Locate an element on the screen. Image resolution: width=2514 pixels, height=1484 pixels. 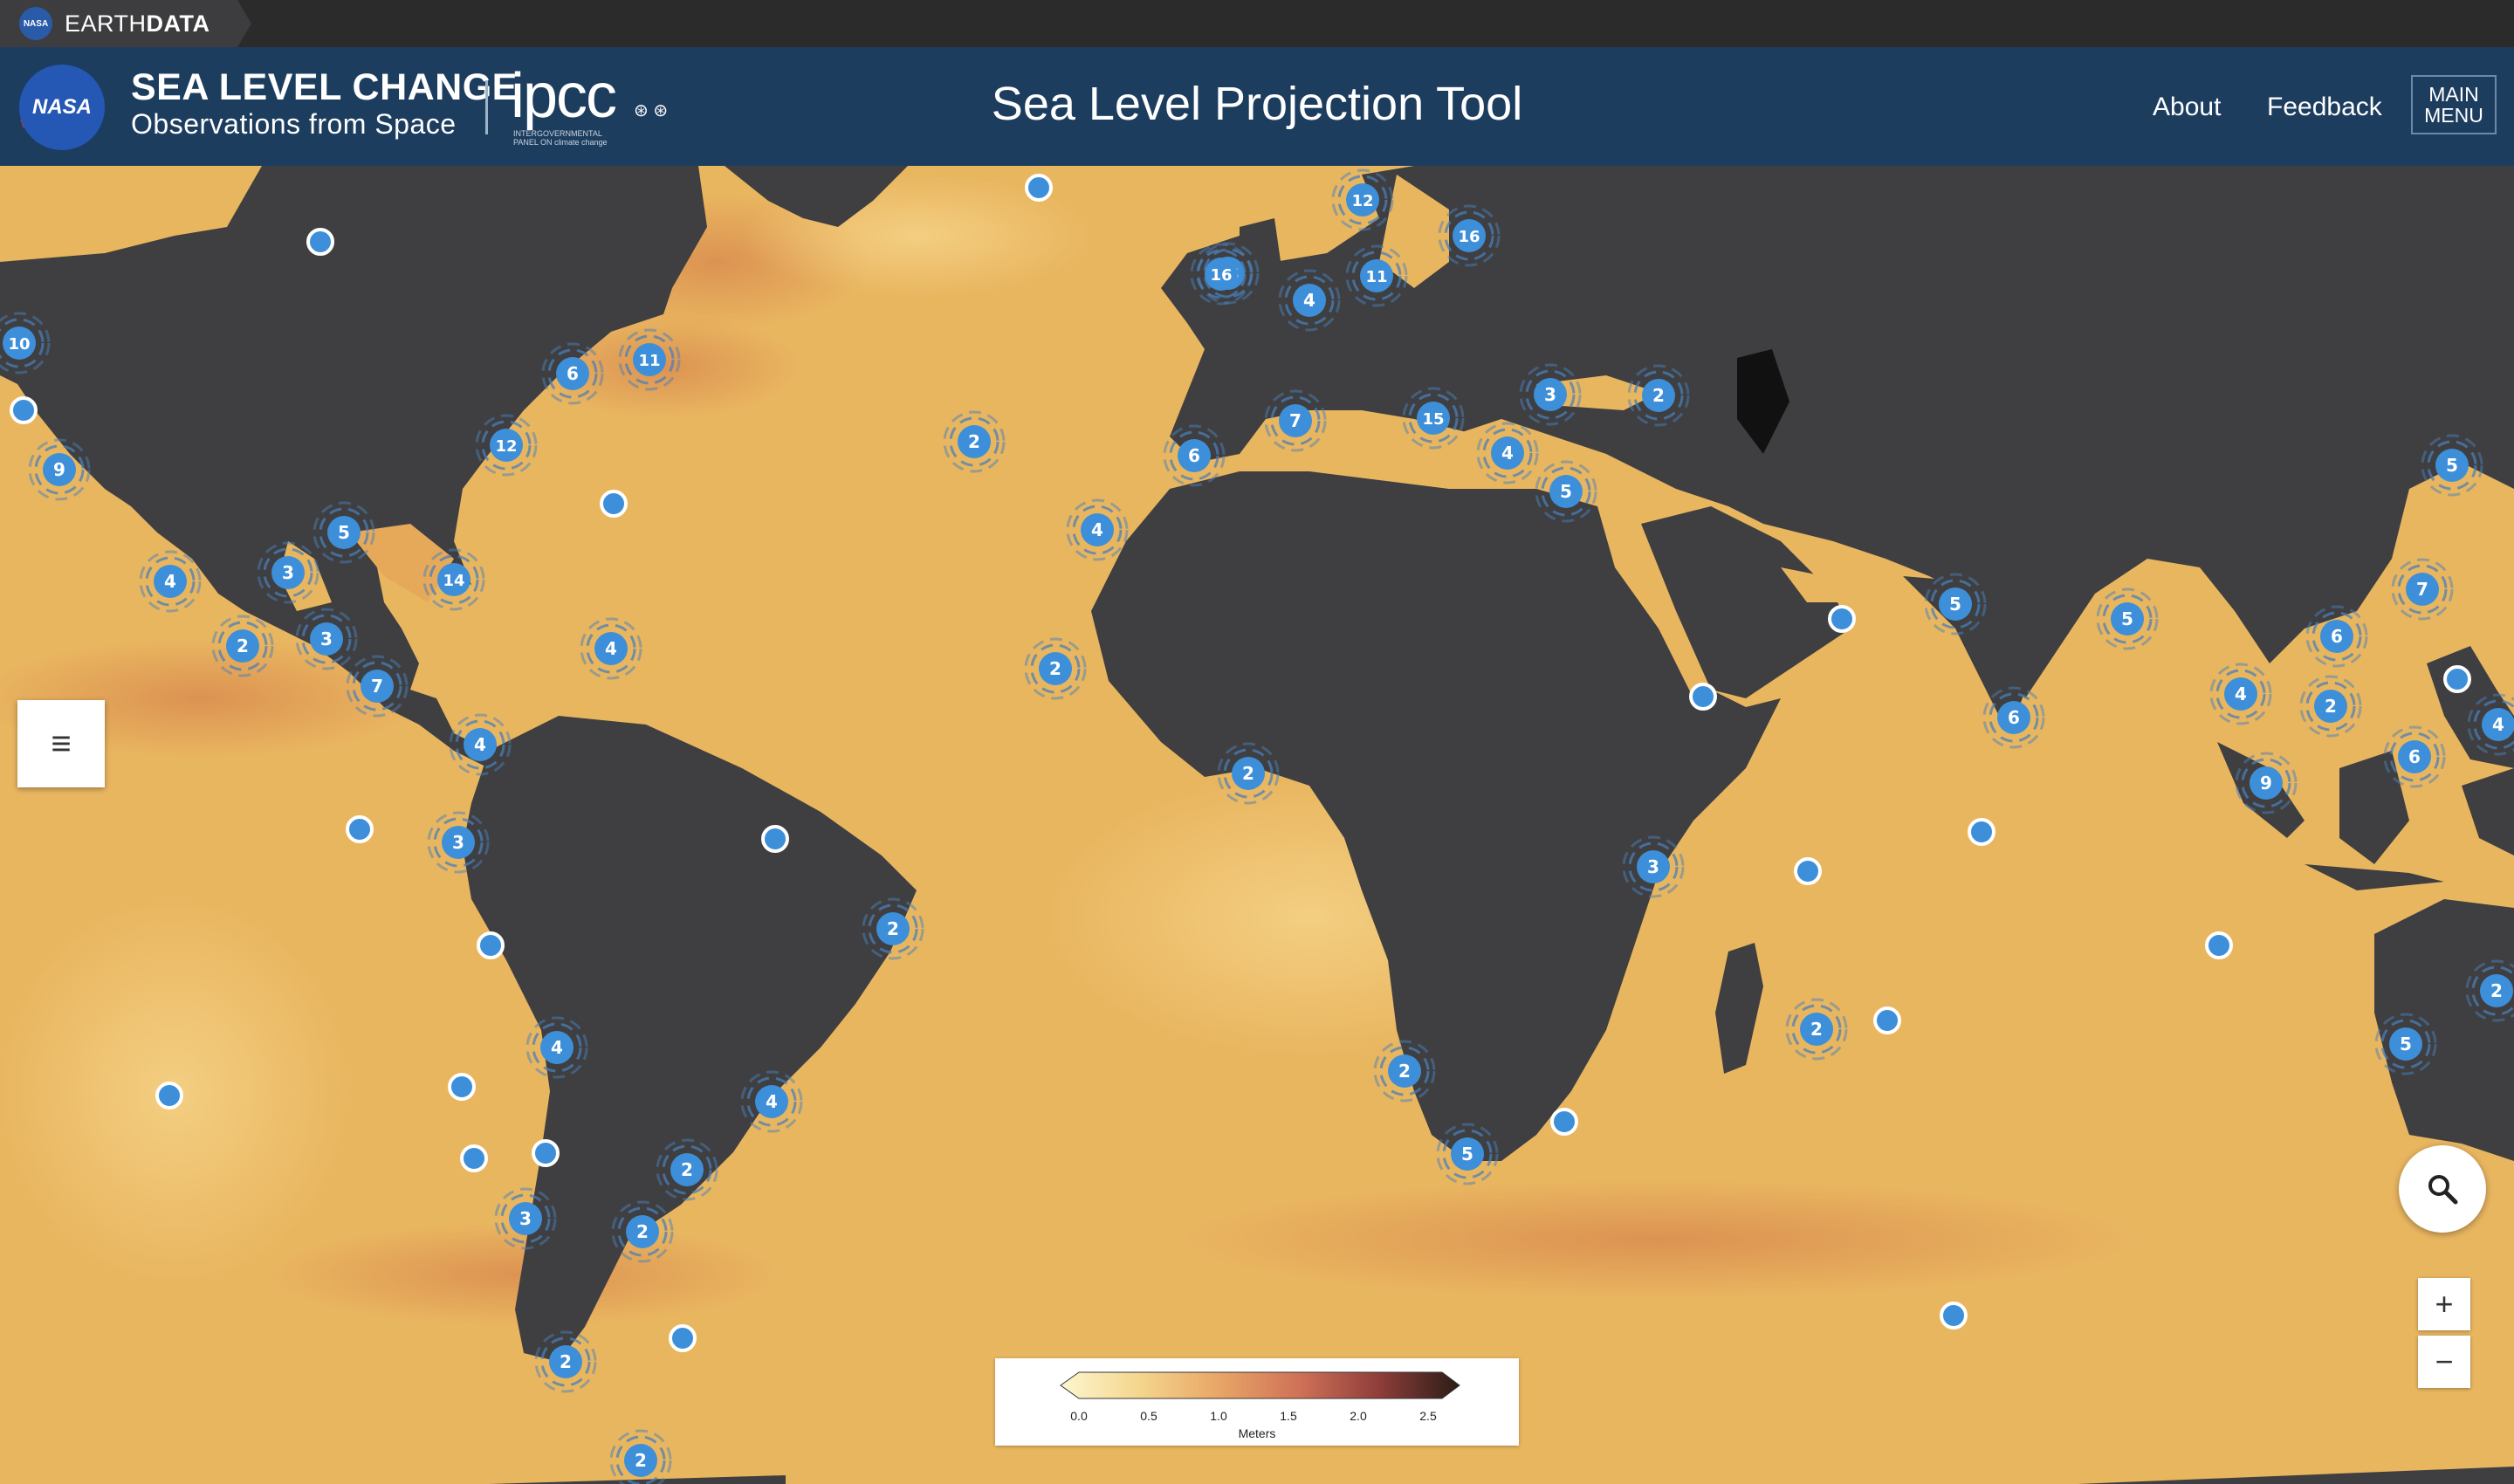
cluster-count: 7 is located at coordinates (377, 686).